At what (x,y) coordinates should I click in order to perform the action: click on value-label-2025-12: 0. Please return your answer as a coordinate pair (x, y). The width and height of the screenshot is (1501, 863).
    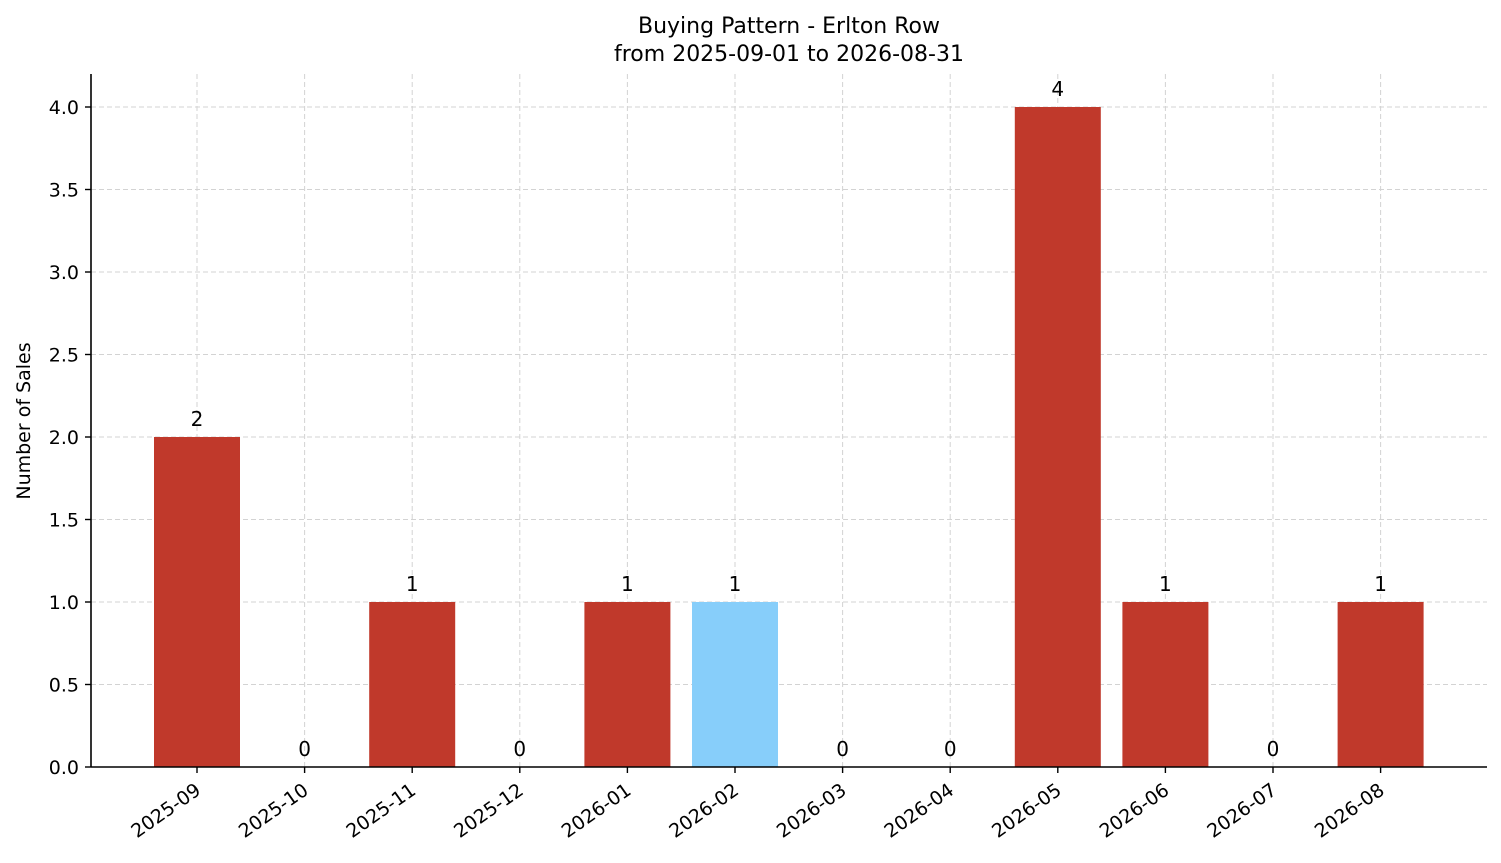
    Looking at the image, I should click on (519, 749).